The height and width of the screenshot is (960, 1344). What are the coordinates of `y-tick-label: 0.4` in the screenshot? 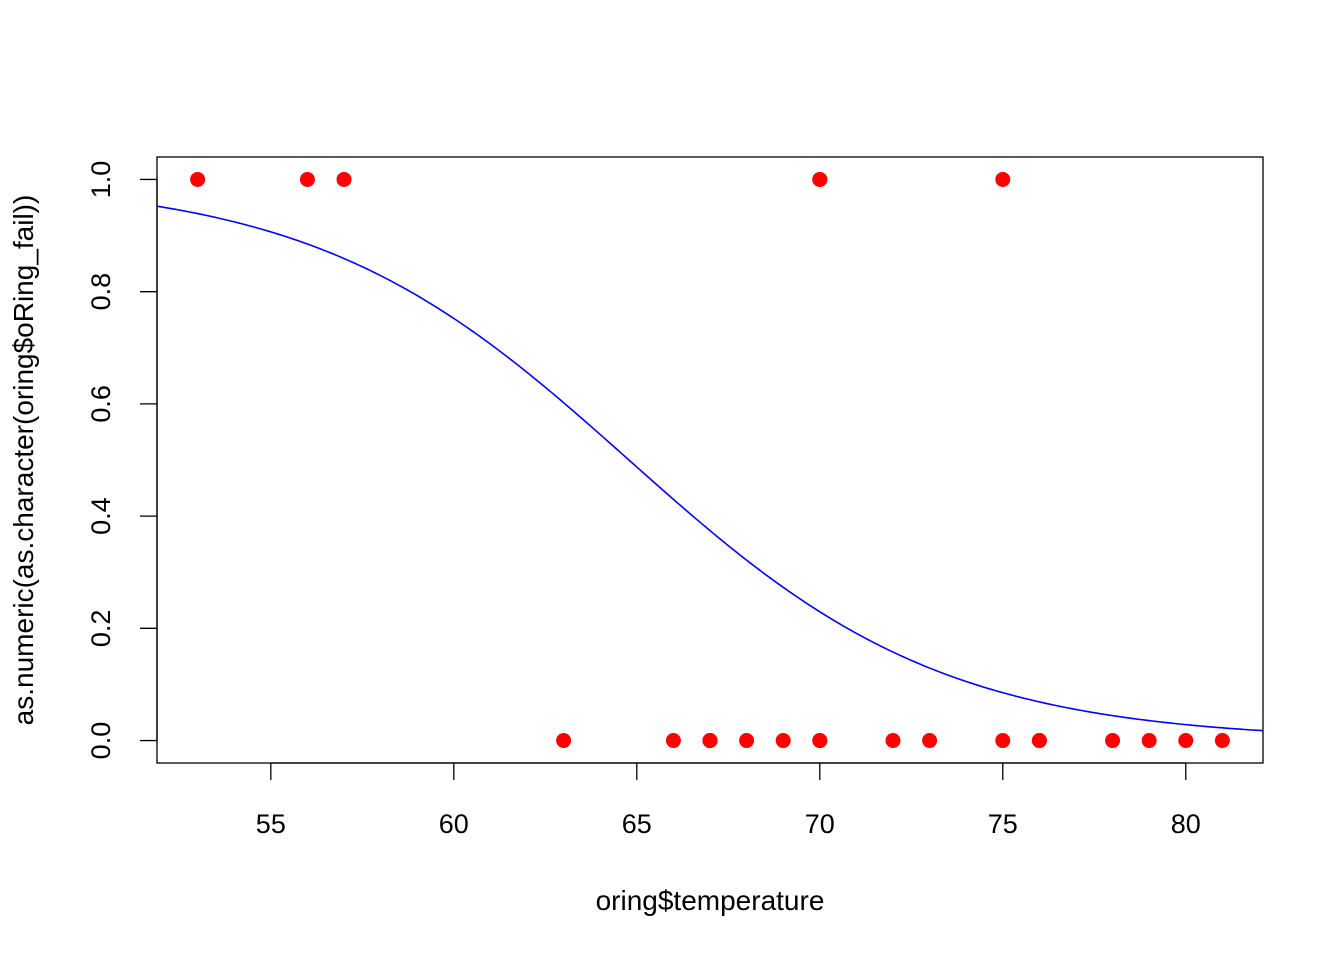 It's located at (101, 516).